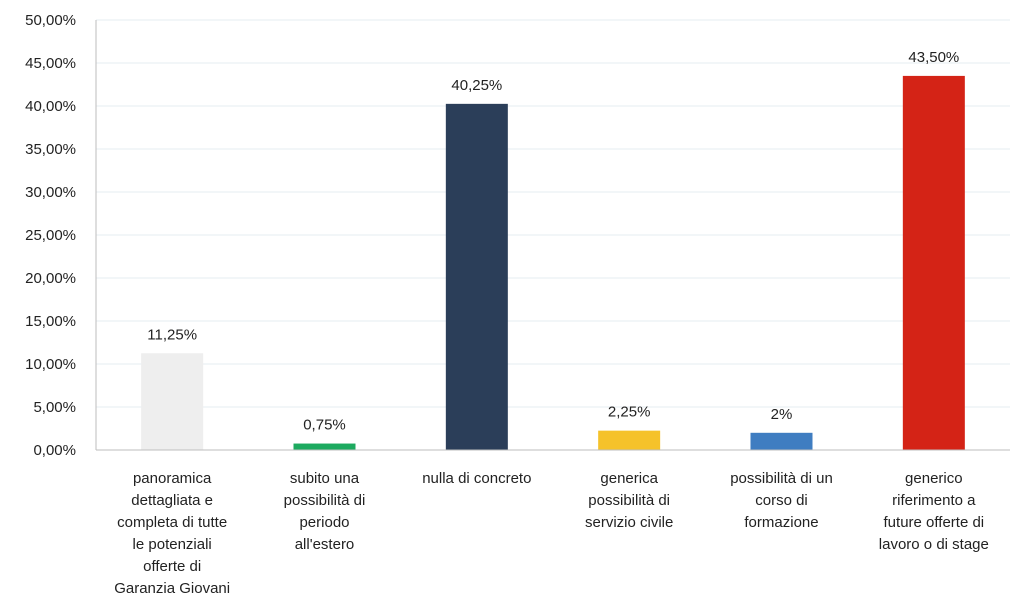 This screenshot has width=1025, height=616. What do you see at coordinates (54, 407) in the screenshot?
I see `y-tick-label: 5,00%` at bounding box center [54, 407].